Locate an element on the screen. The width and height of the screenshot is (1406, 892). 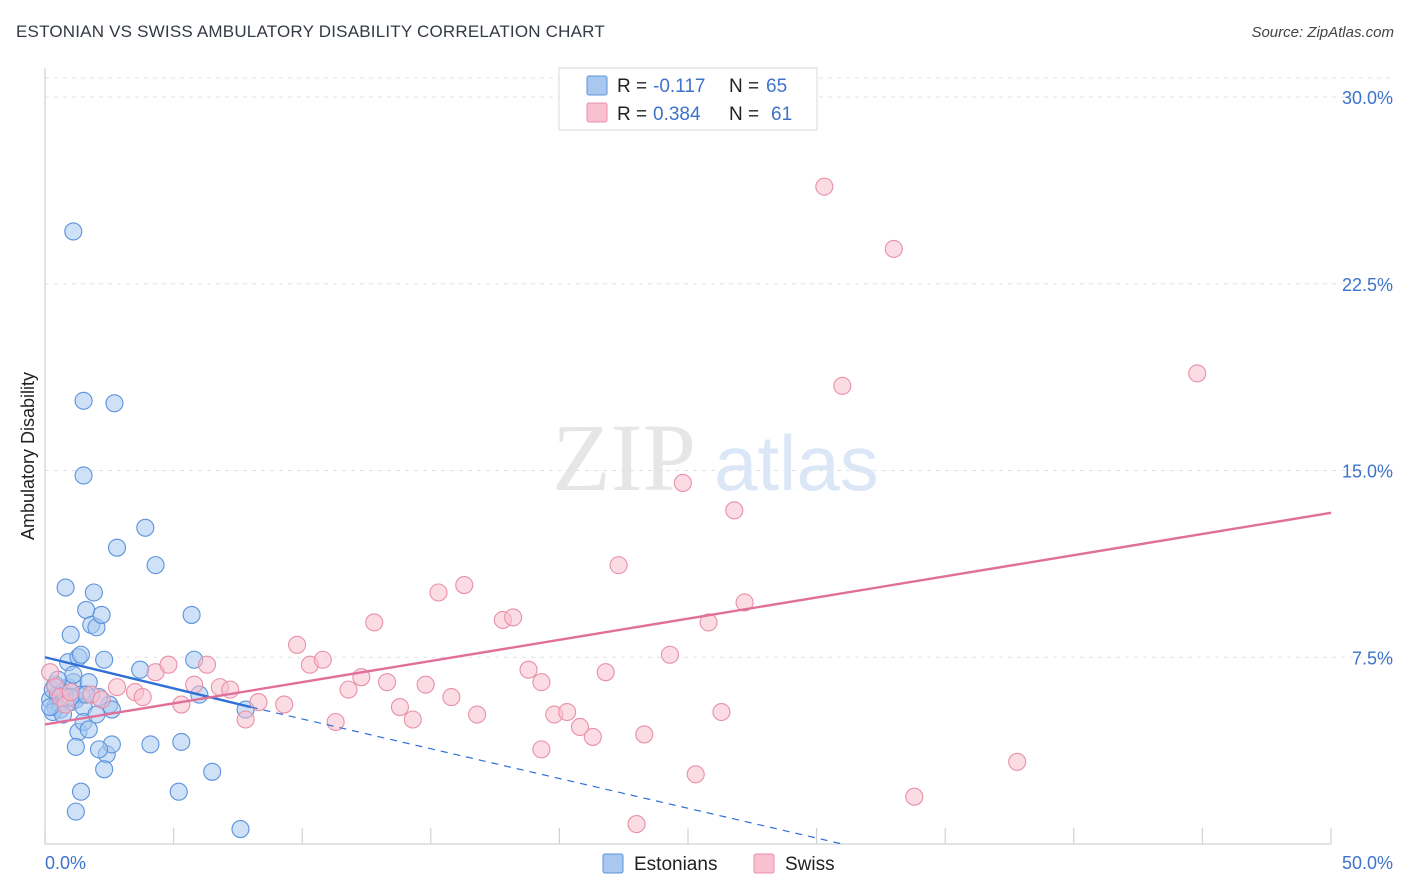
legend-n-label-estonians: N = is located at coordinates (744, 86).